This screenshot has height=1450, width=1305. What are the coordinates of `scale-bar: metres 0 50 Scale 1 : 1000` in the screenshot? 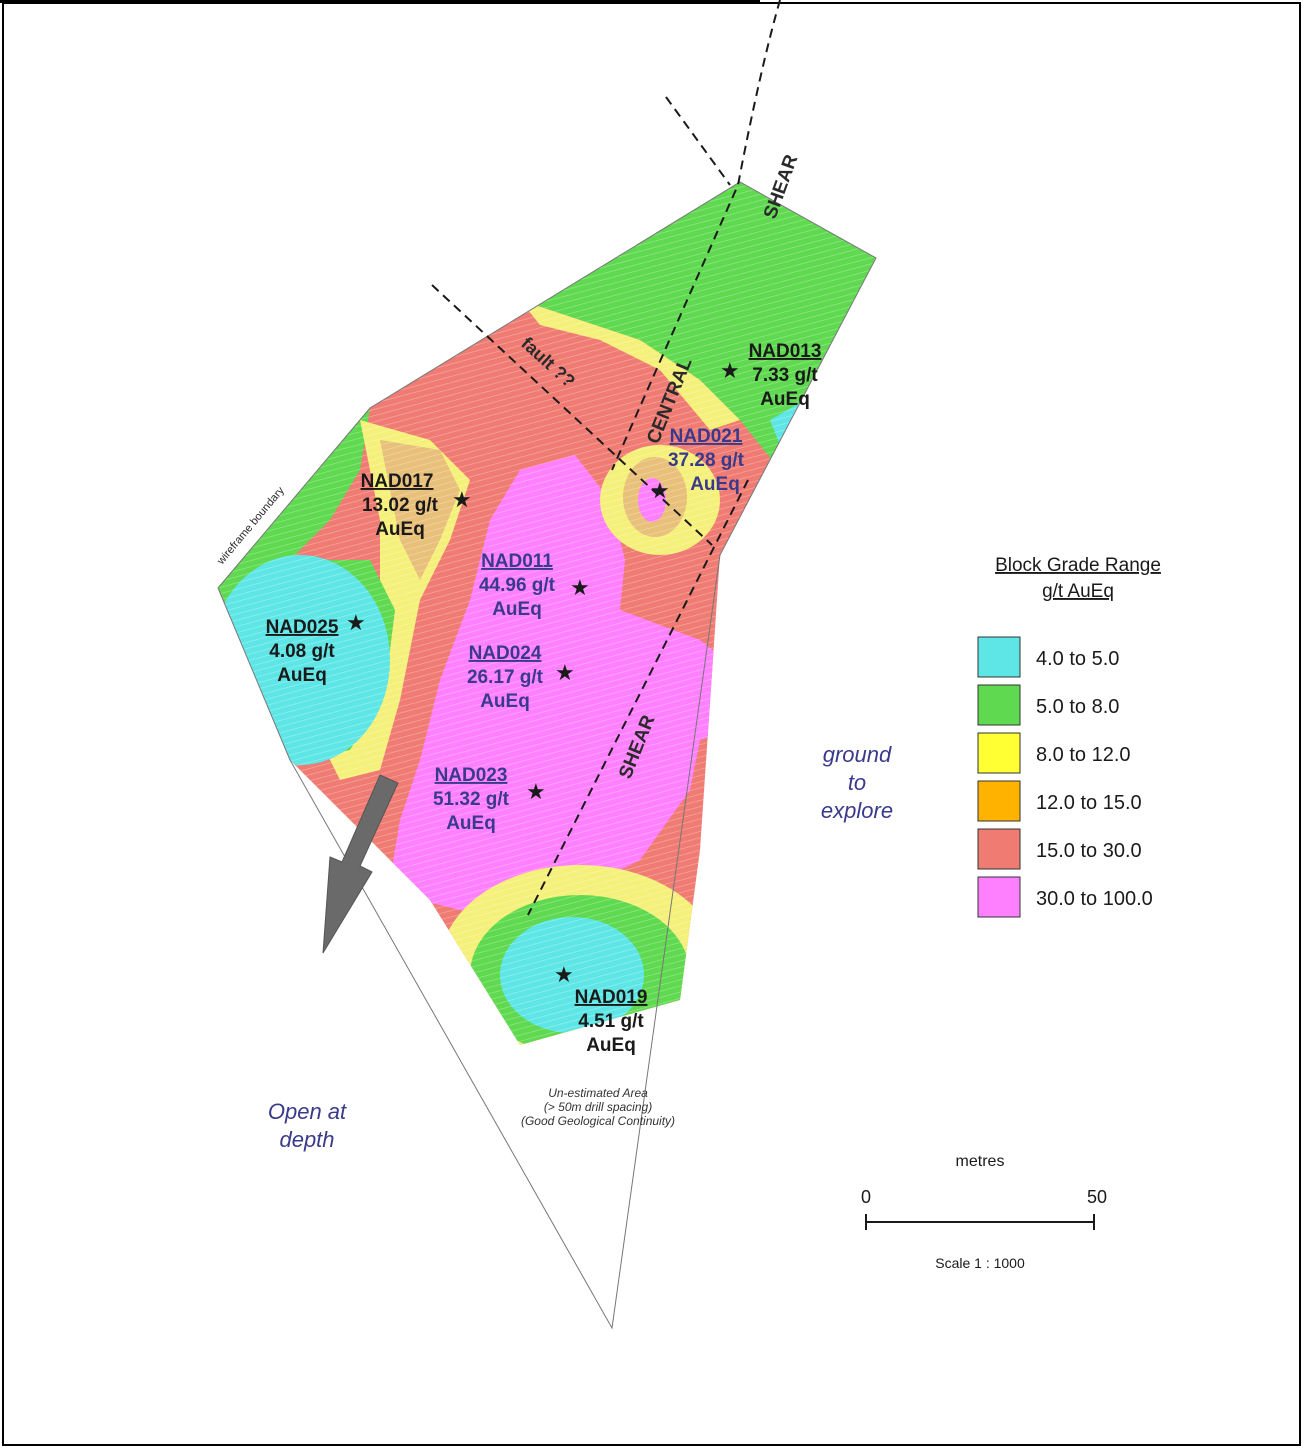 It's located at (984, 1212).